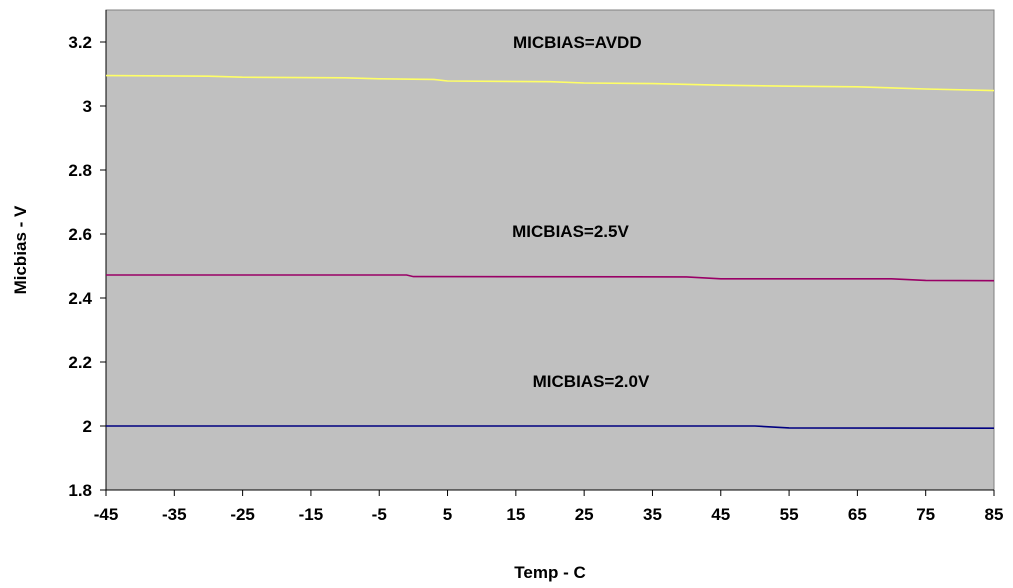 This screenshot has height=588, width=1013. I want to click on x-tick-label: 65, so click(857, 514).